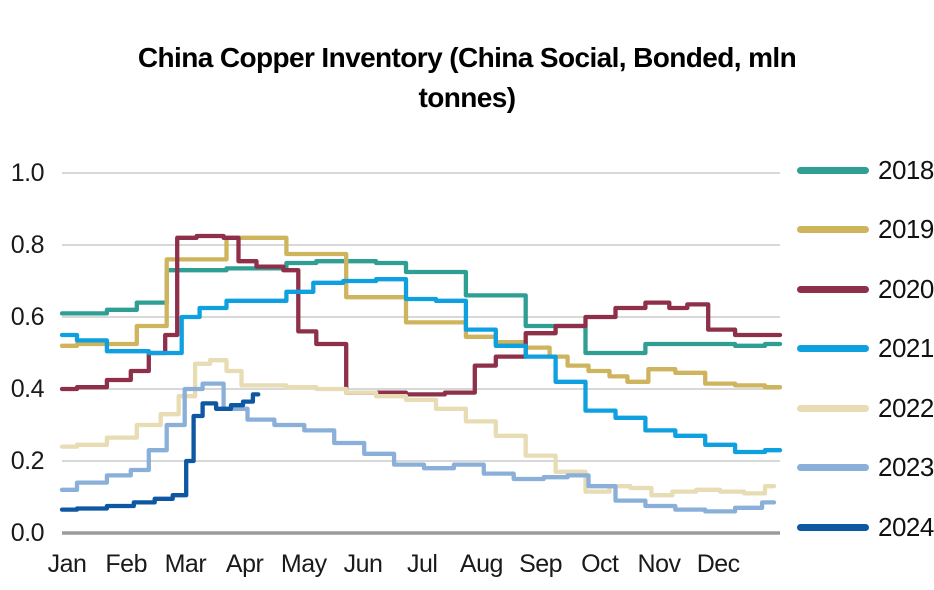 This screenshot has height=590, width=934. Describe the element at coordinates (303, 564) in the screenshot. I see `x-tick-label-may: May` at that location.